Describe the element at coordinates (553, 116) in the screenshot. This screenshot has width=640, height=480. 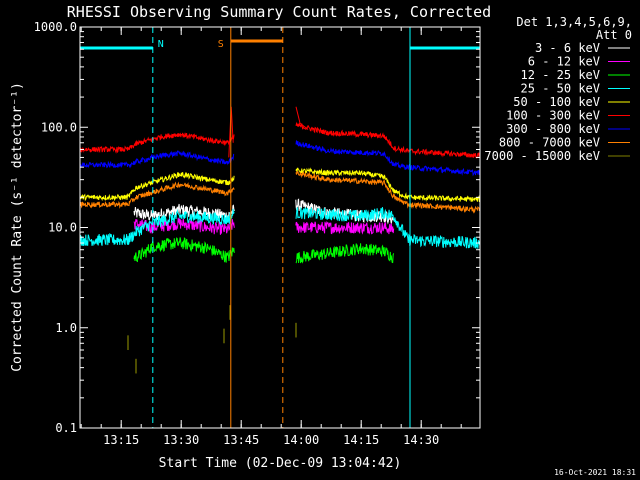
I see `legend-label: 100 - 300 keV` at that location.